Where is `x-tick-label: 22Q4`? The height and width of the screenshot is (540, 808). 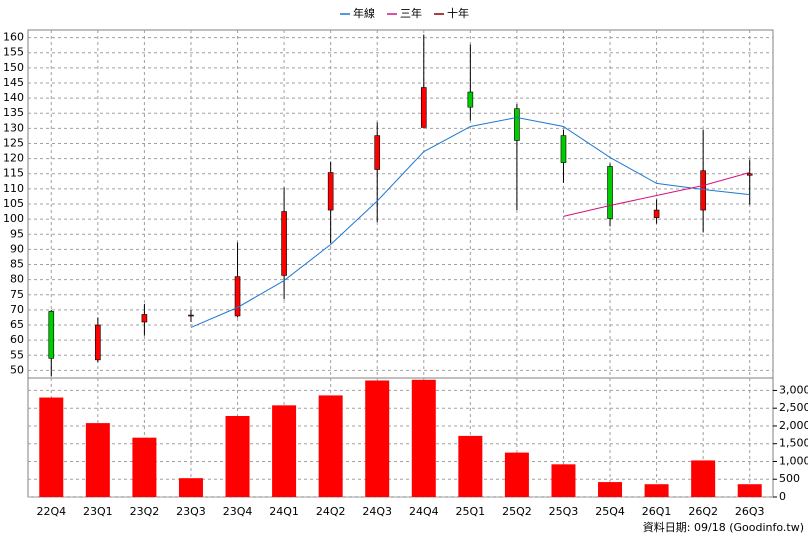
x-tick-label: 22Q4 is located at coordinates (51, 511).